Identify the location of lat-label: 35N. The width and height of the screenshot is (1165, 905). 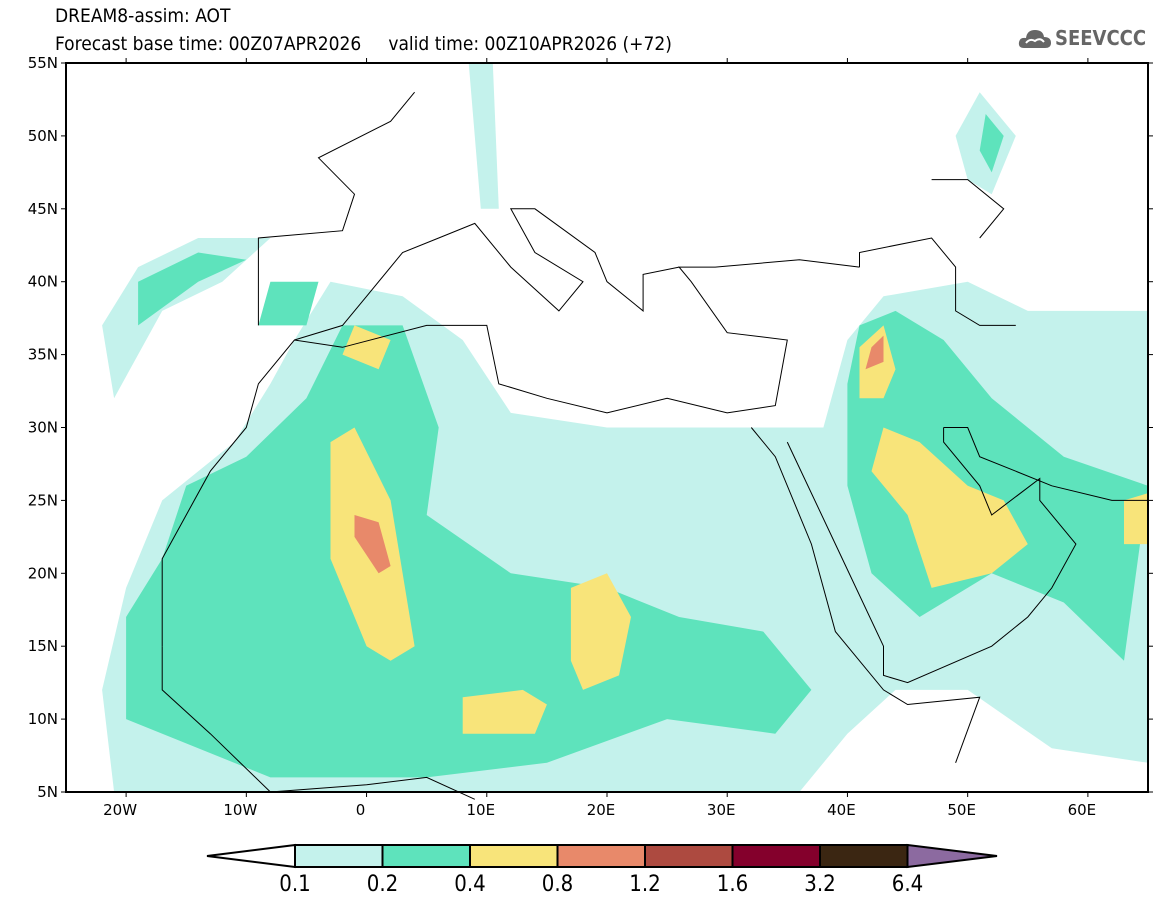
(43, 355).